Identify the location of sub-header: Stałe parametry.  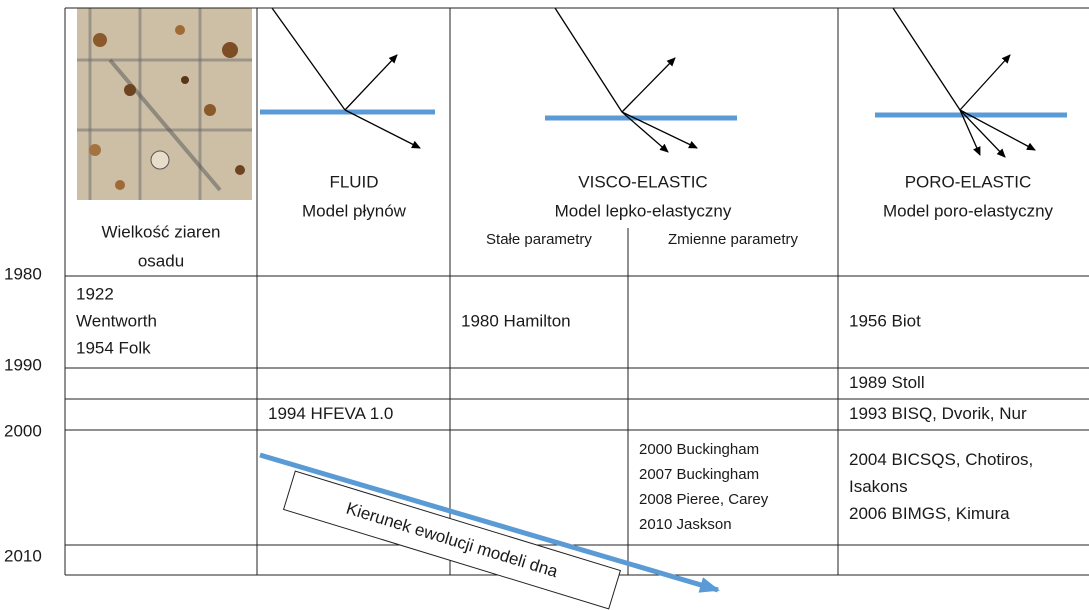
(539, 239).